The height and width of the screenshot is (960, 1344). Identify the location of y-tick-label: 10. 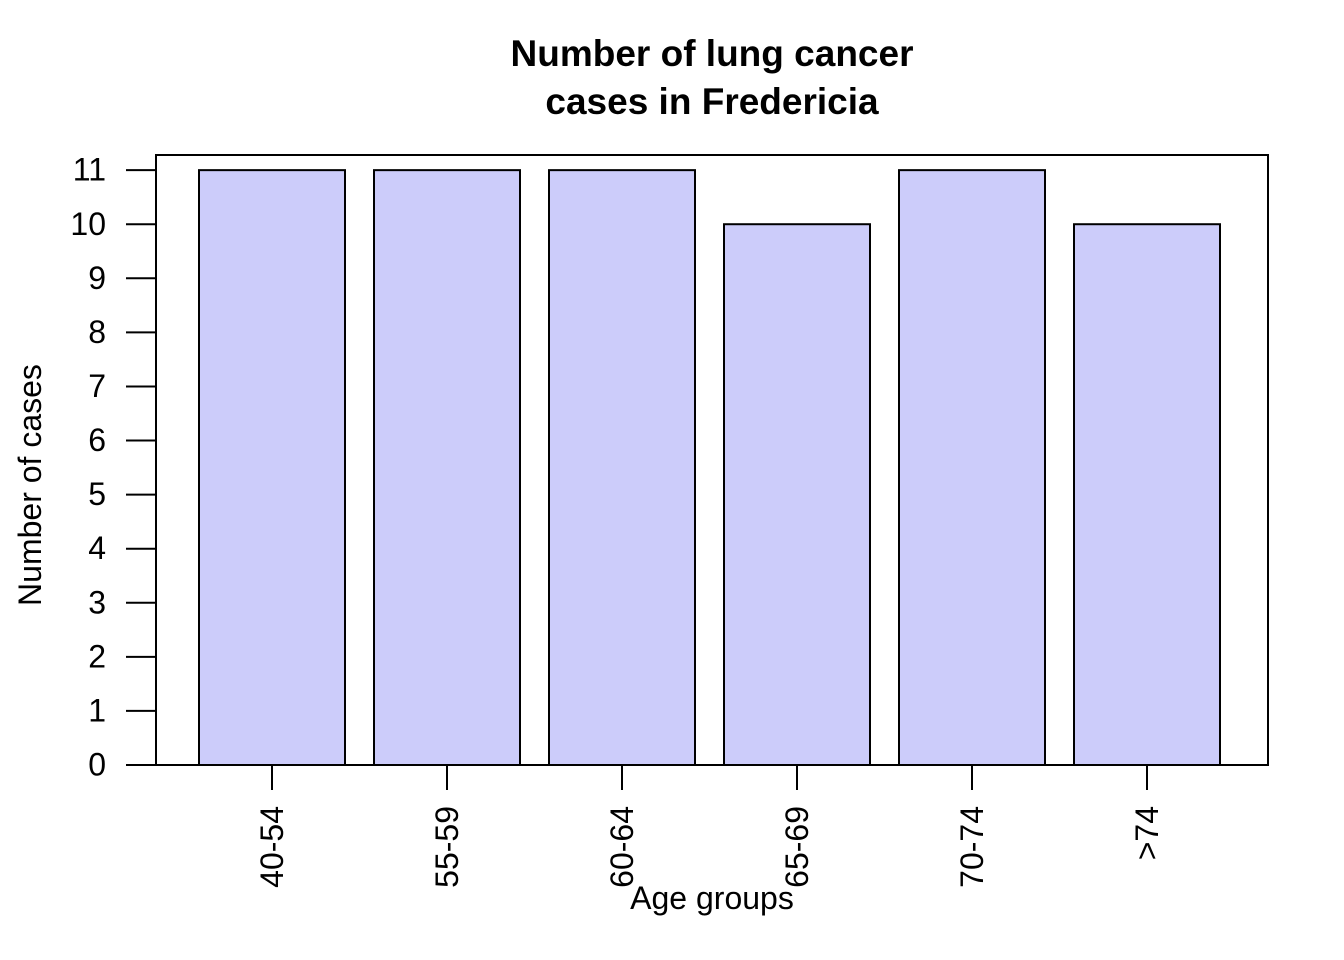
(88, 224).